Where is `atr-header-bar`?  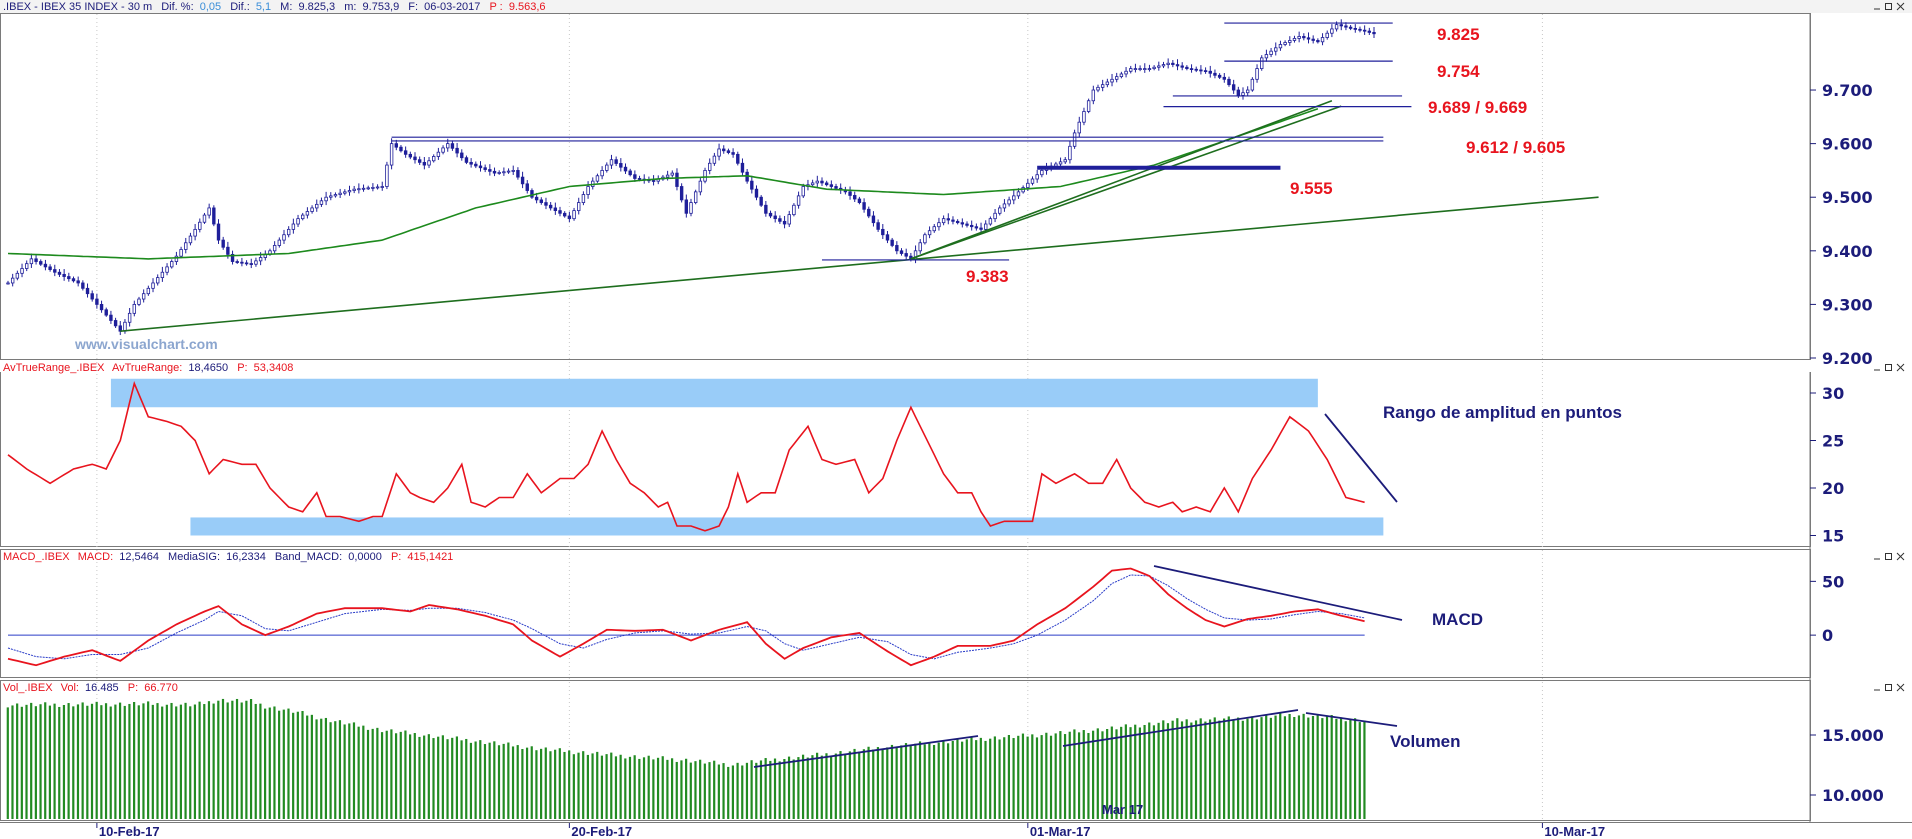 atr-header-bar is located at coordinates (956, 366).